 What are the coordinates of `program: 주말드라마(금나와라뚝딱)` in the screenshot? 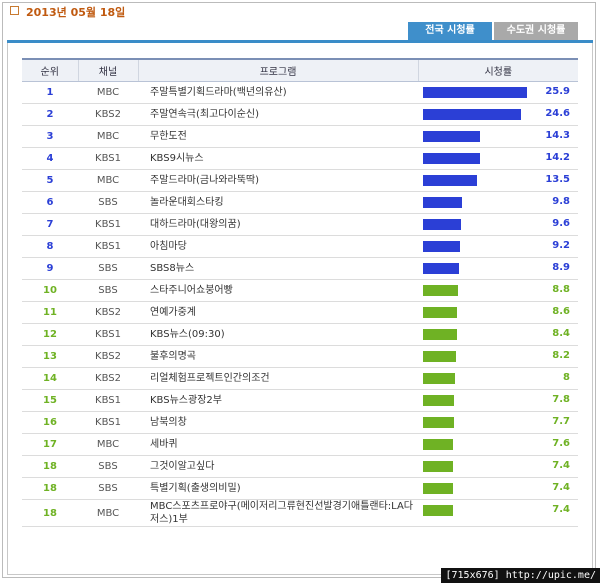 It's located at (278, 180).